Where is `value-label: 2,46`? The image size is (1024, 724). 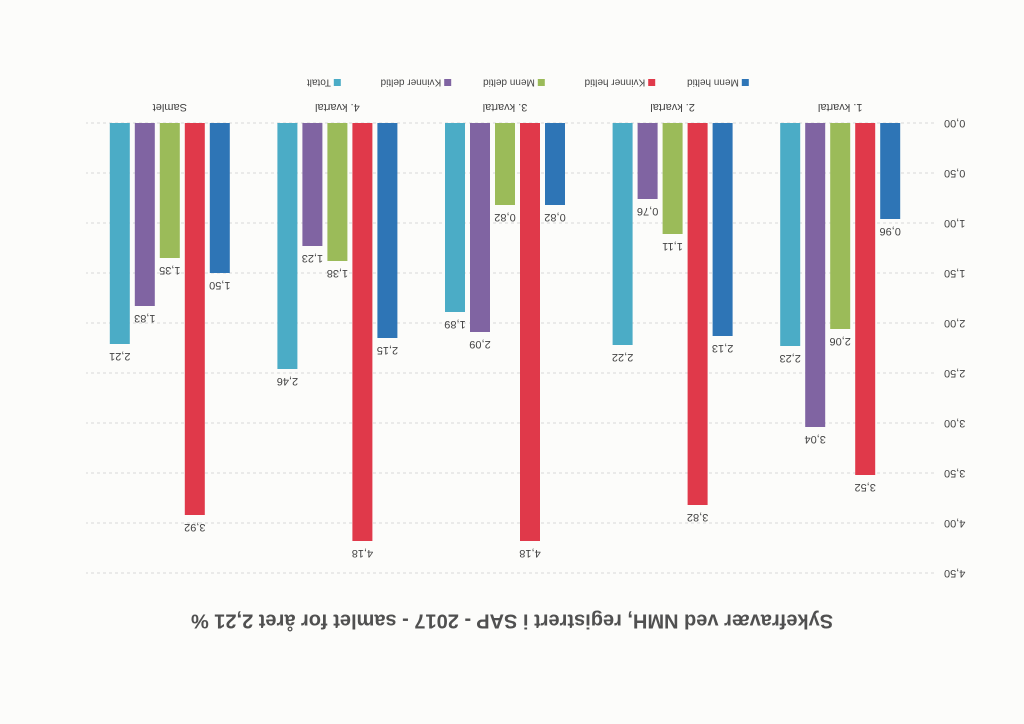 value-label: 2,46 is located at coordinates (287, 381).